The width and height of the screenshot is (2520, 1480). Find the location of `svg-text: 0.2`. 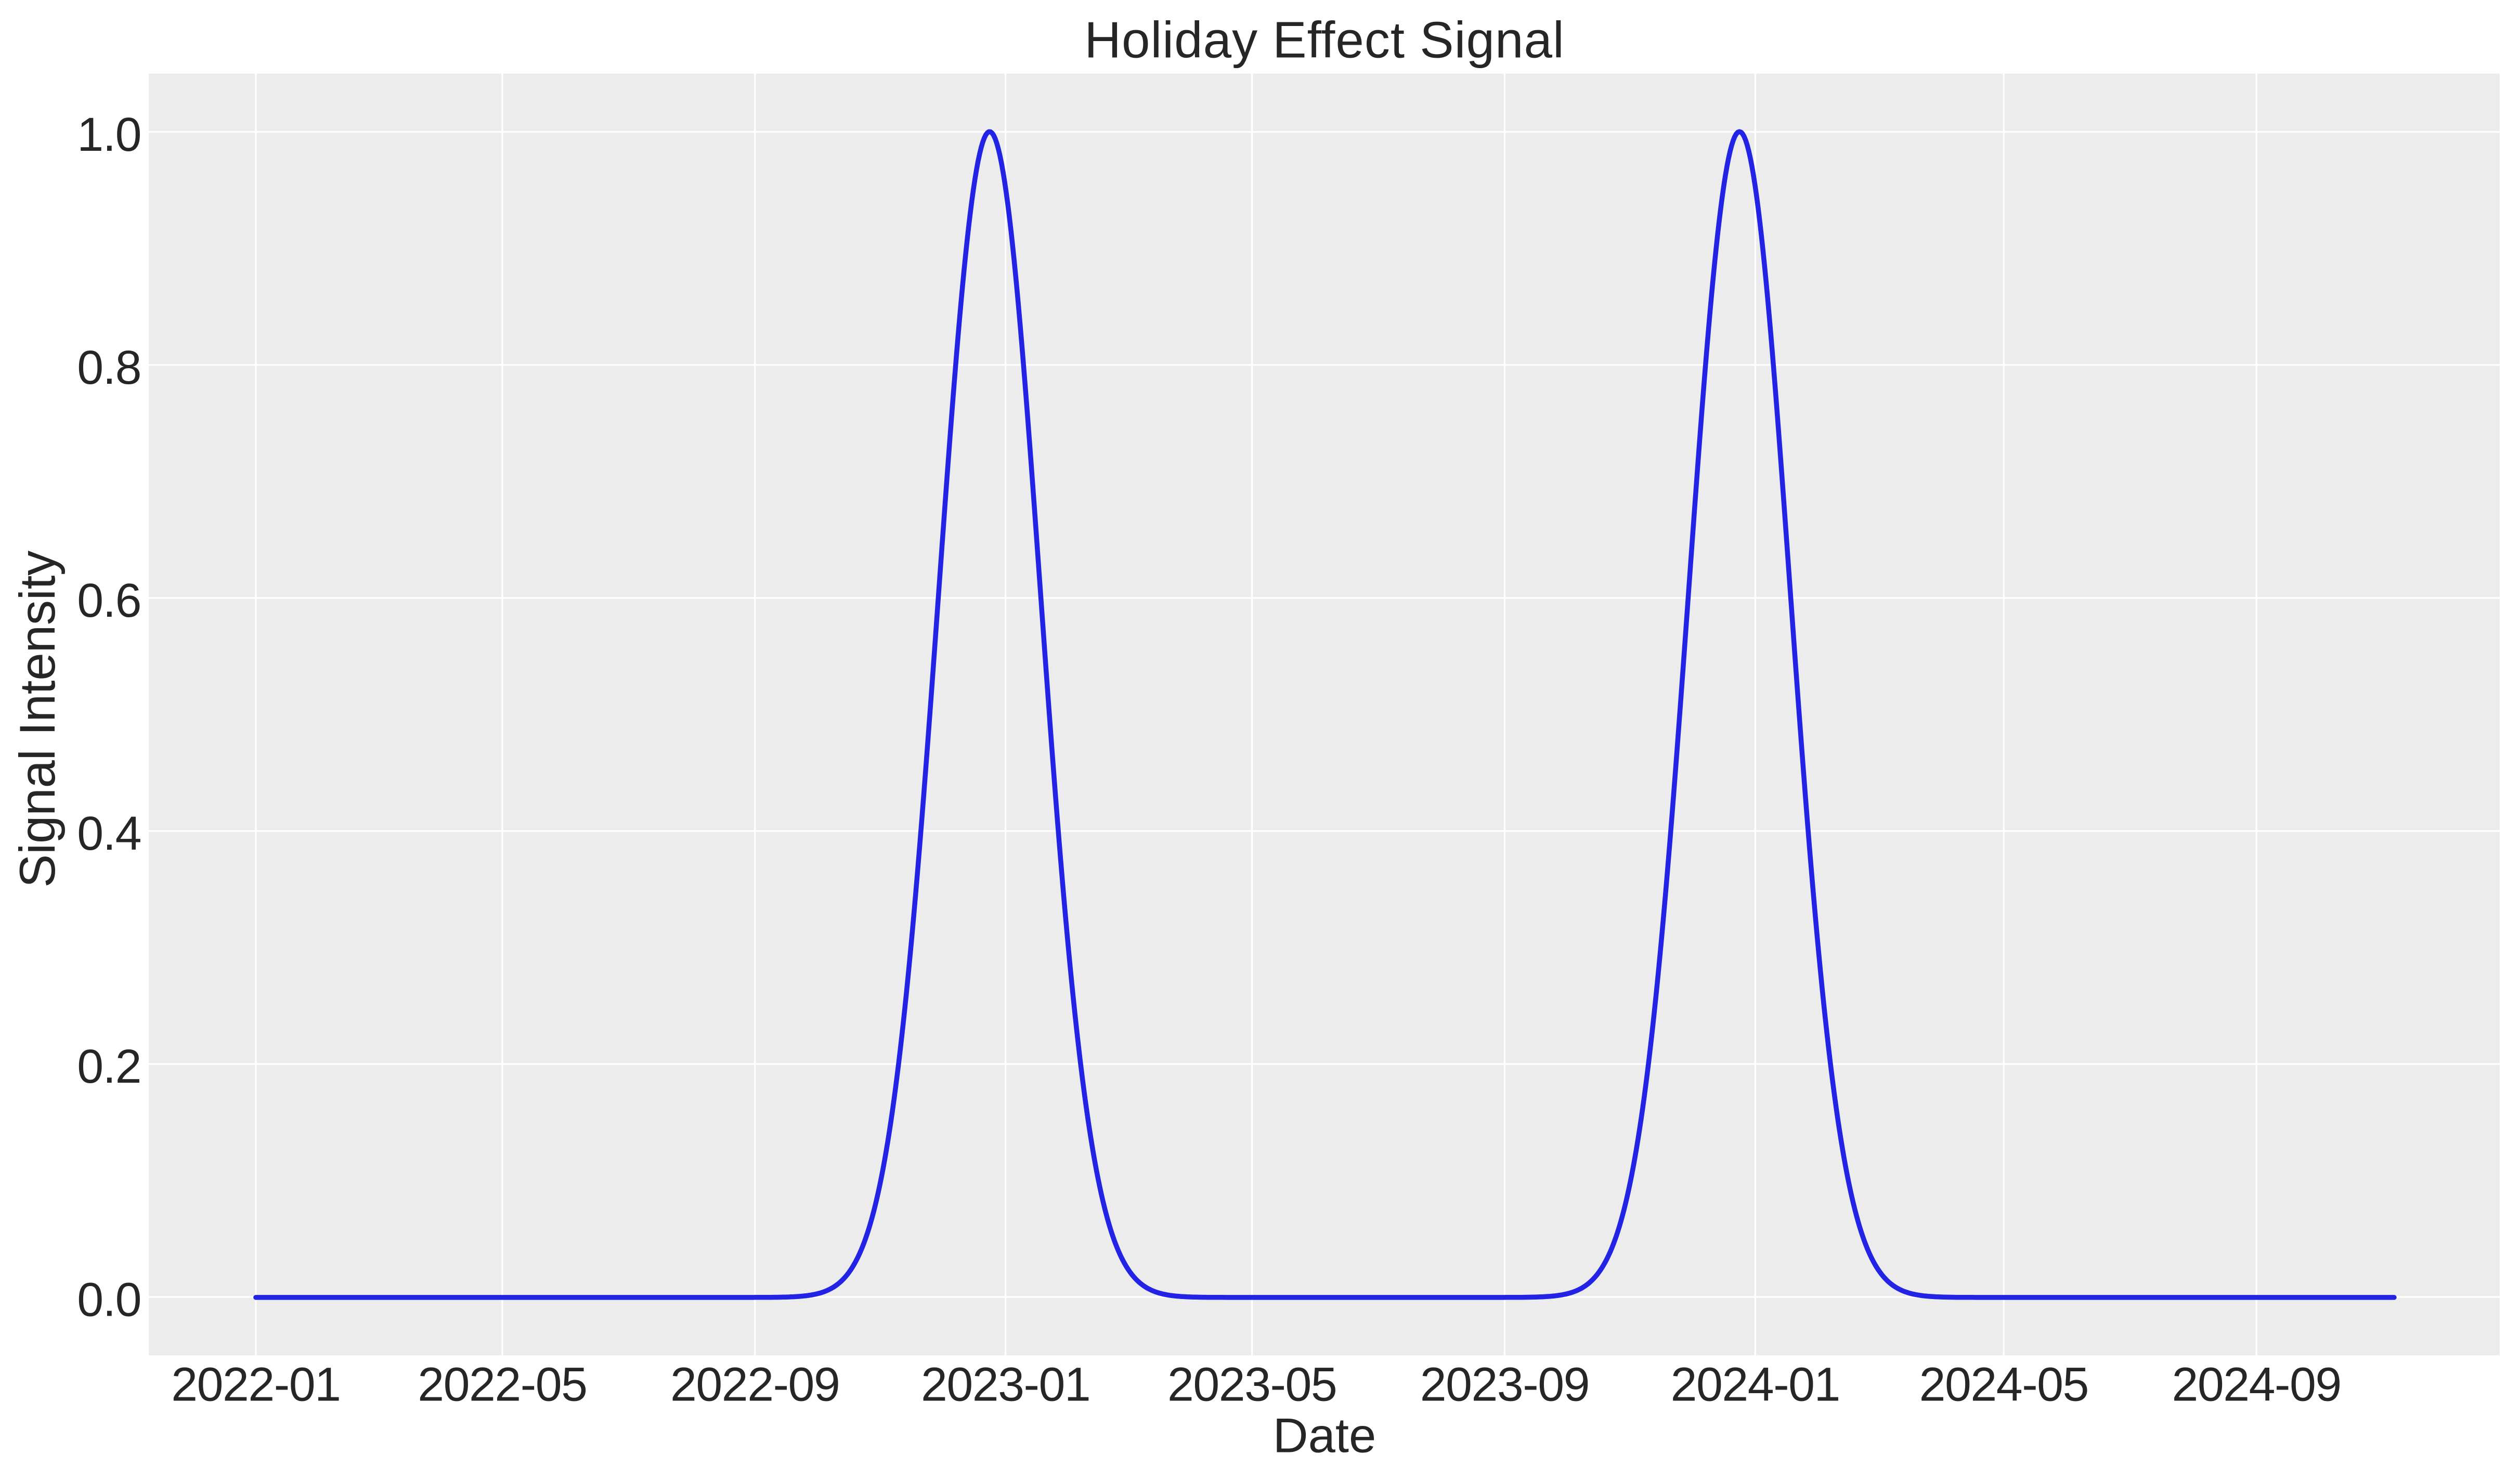

svg-text: 0.2 is located at coordinates (109, 1066).